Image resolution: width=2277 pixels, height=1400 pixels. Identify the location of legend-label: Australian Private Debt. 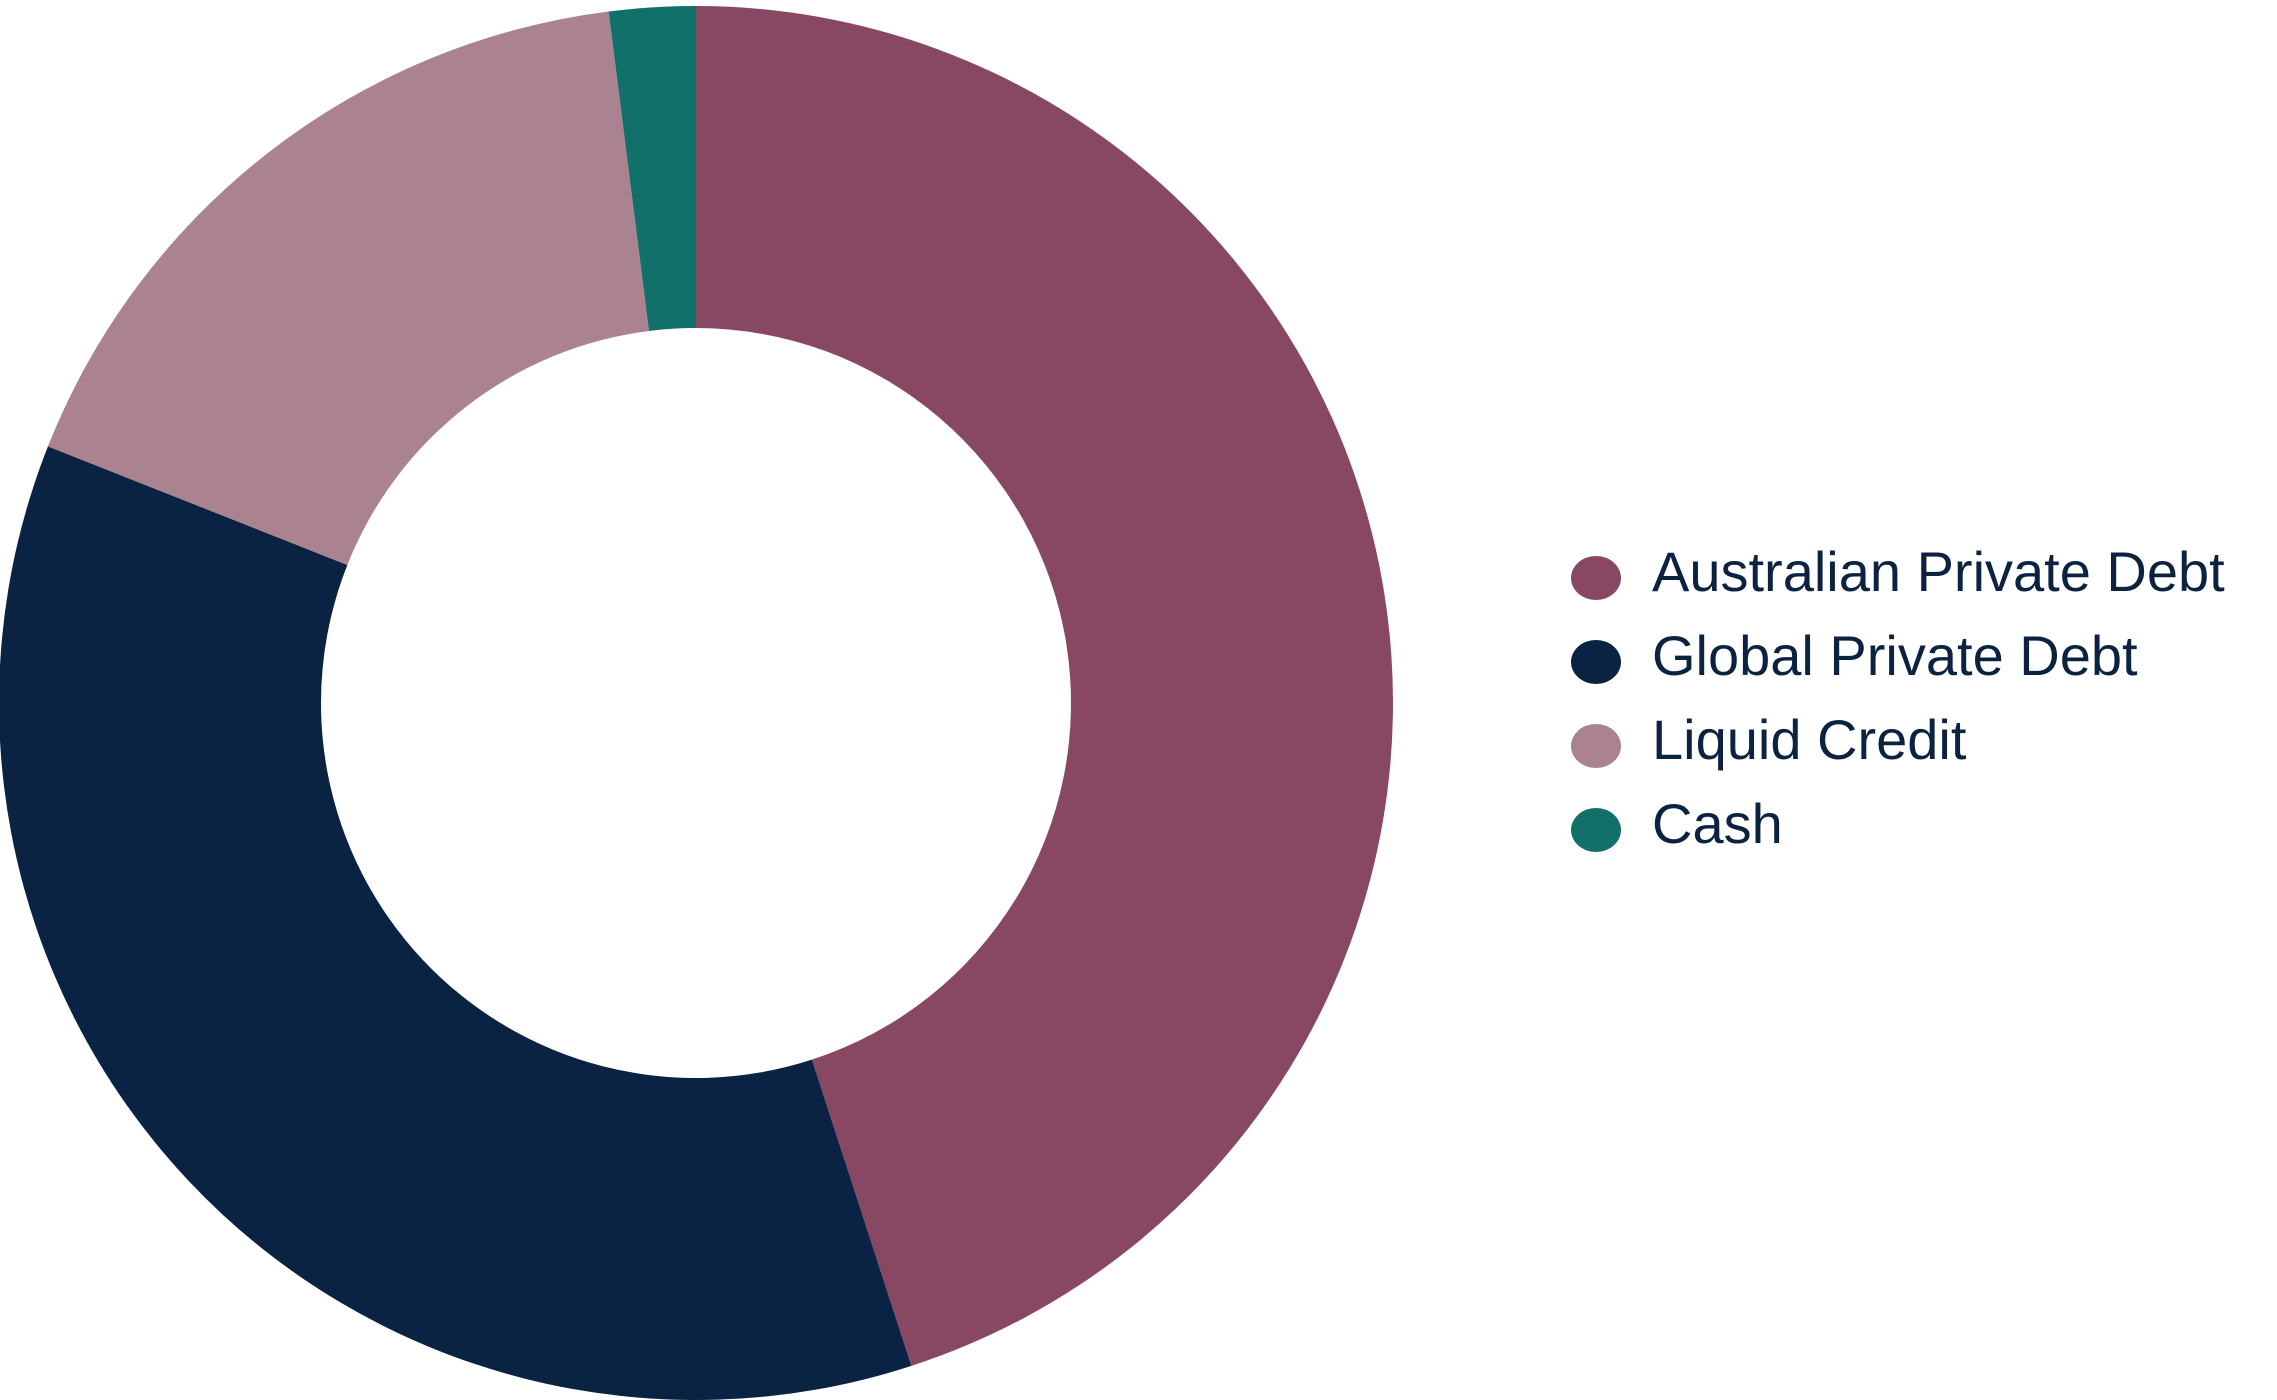
(1938, 571).